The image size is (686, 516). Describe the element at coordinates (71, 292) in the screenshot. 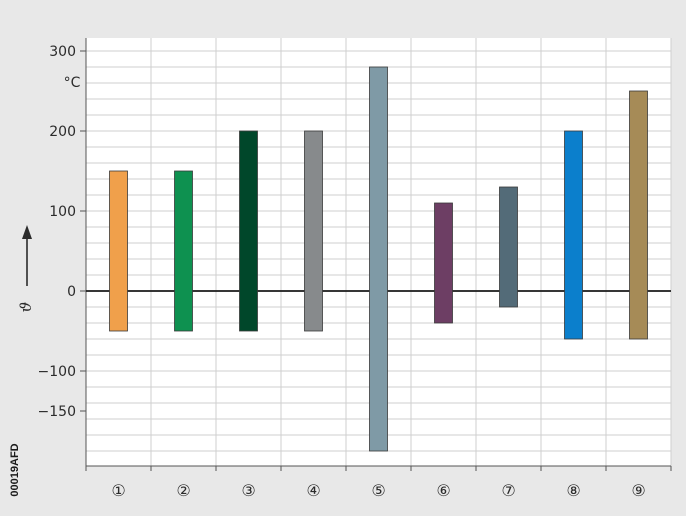

I see `y-tick-label: 0` at that location.